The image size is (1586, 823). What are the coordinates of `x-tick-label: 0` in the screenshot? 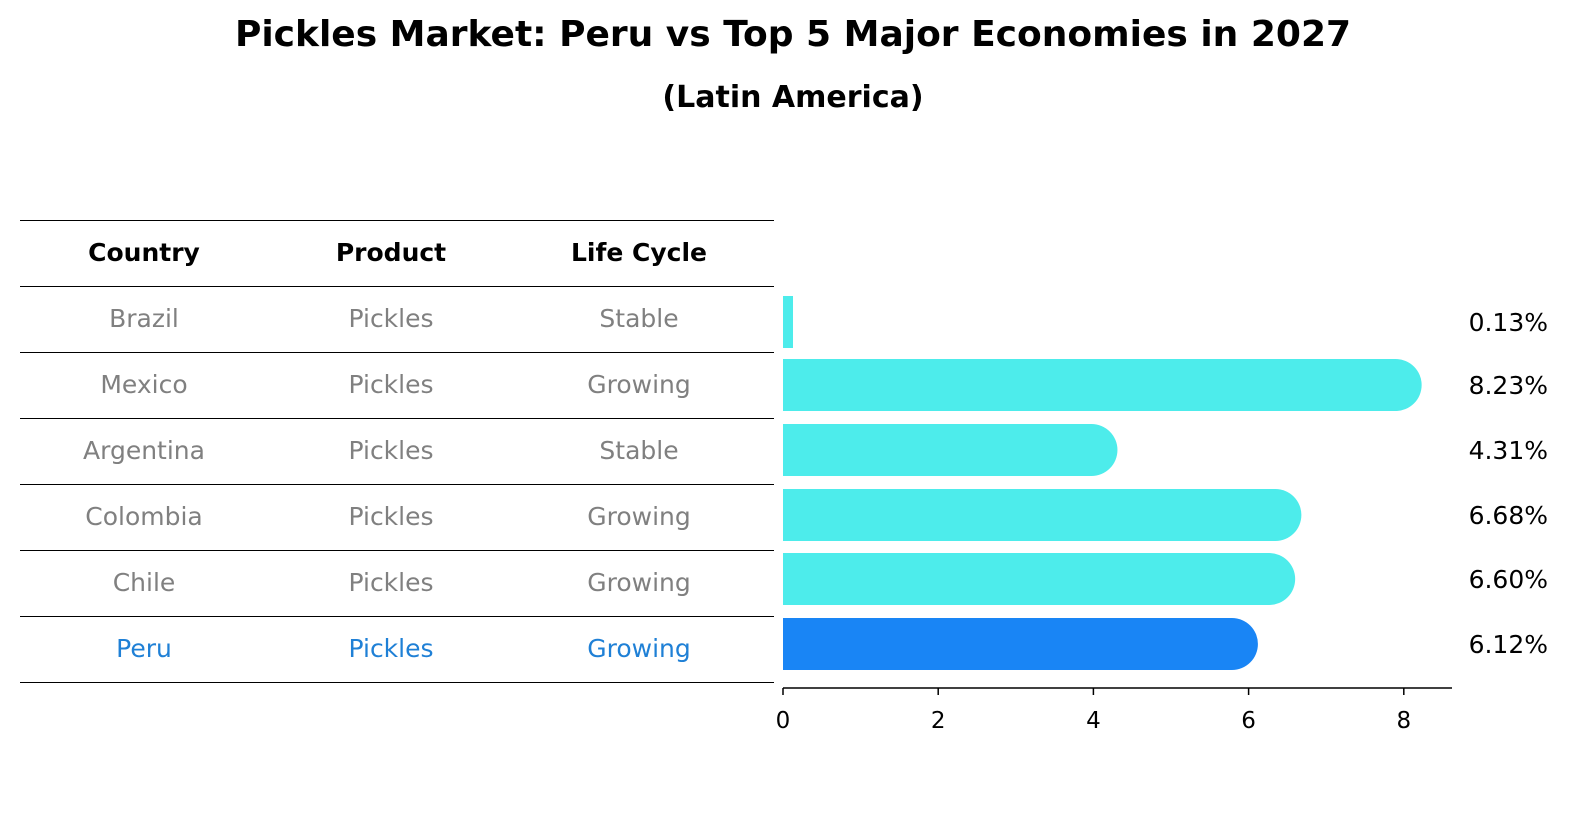 It's located at (783, 721).